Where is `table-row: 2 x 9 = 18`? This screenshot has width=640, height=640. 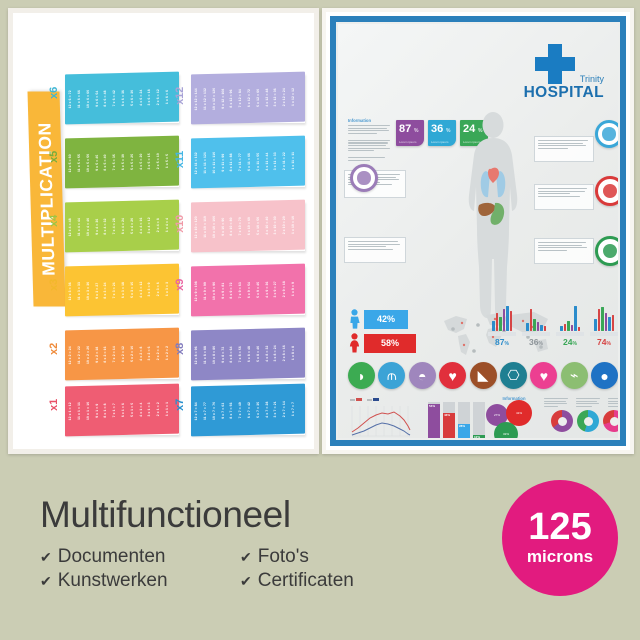 table-row: 2 x 9 = 18 is located at coordinates (284, 289).